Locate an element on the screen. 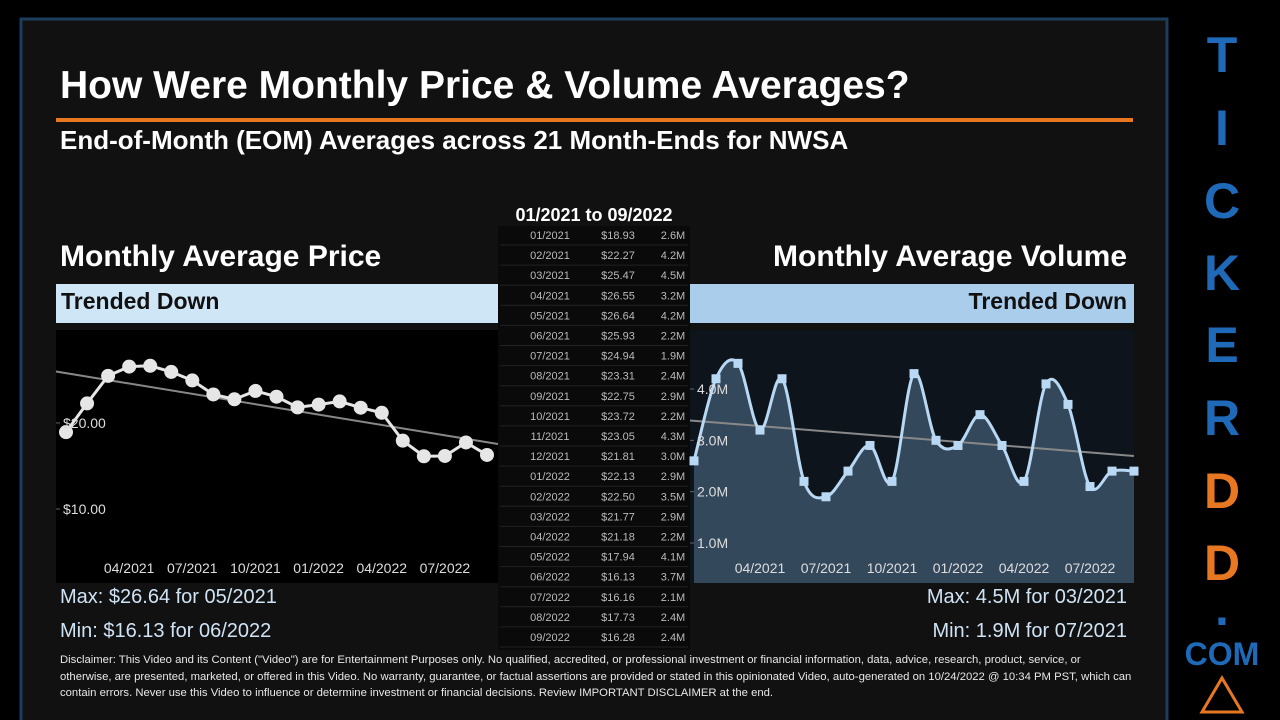  table-price: $21.77 is located at coordinates (618, 517).